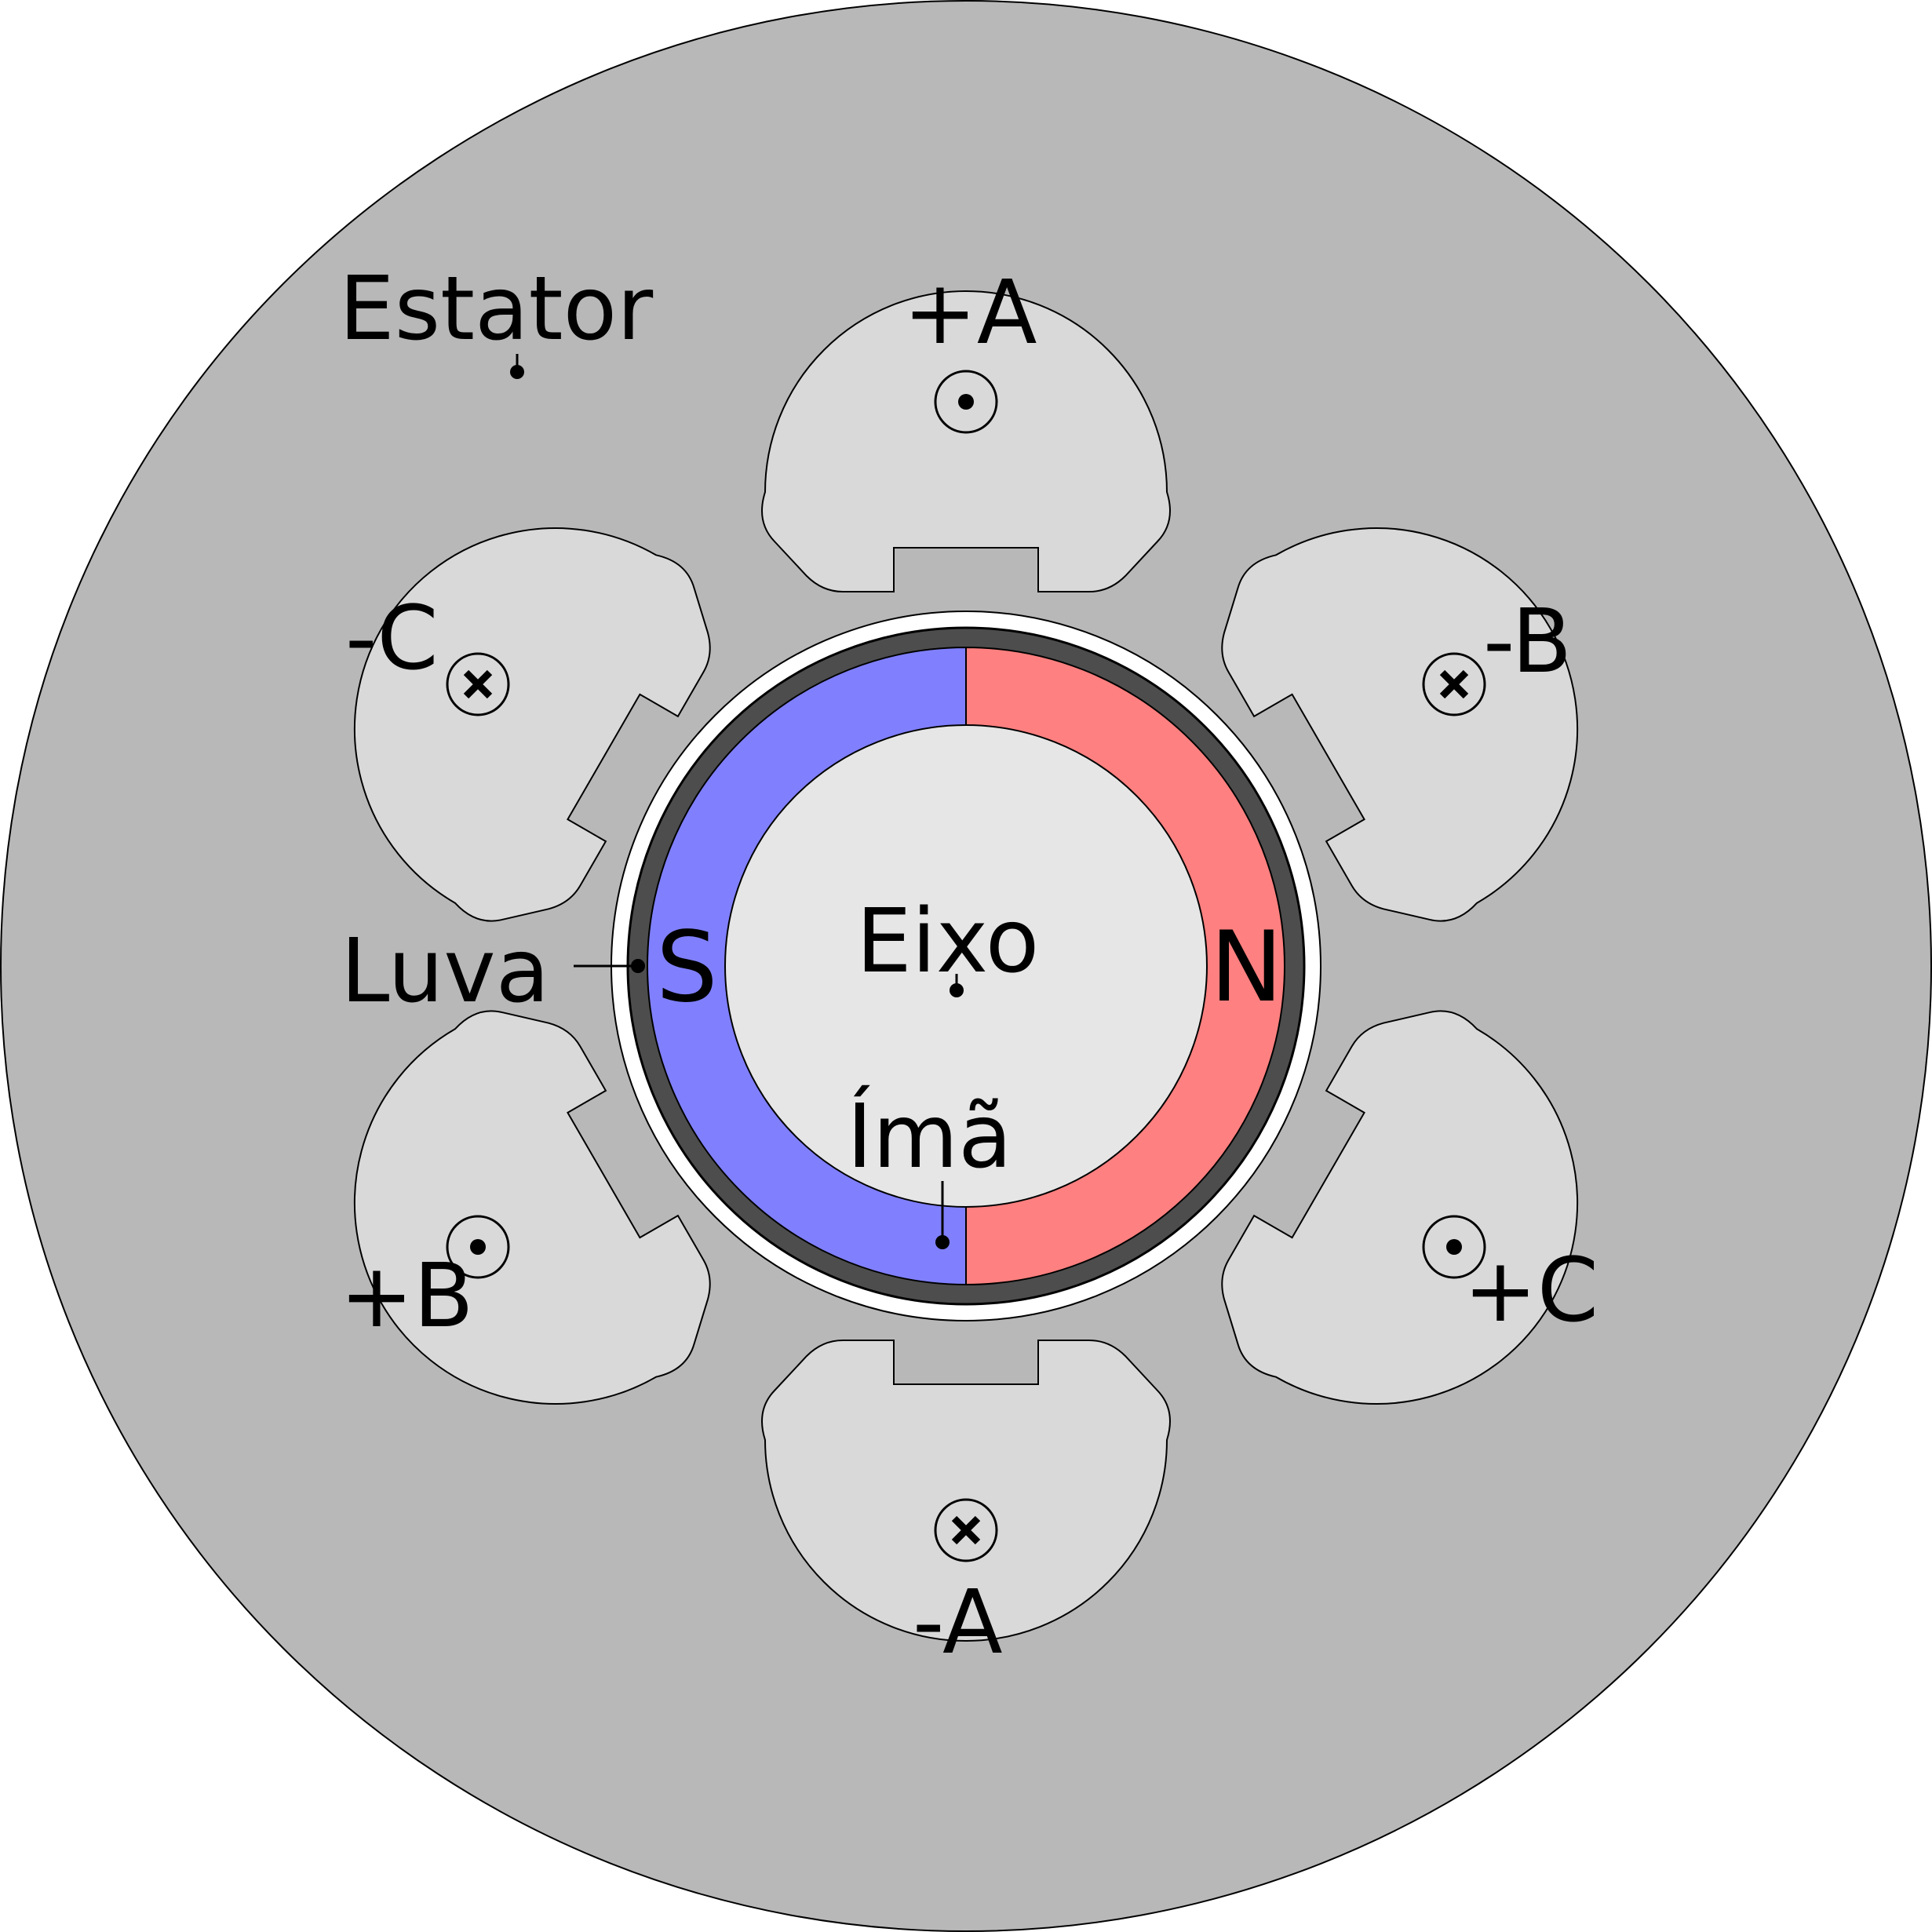 The height and width of the screenshot is (1932, 1932). Describe the element at coordinates (1531, 1291) in the screenshot. I see `coil-label: +C` at that location.